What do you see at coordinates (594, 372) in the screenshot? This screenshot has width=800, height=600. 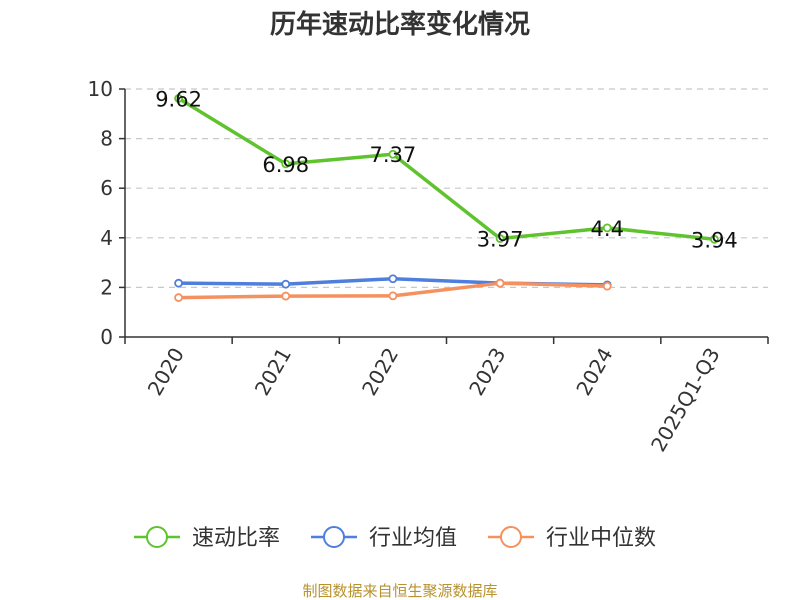 I see `x-tick-label: 2024` at bounding box center [594, 372].